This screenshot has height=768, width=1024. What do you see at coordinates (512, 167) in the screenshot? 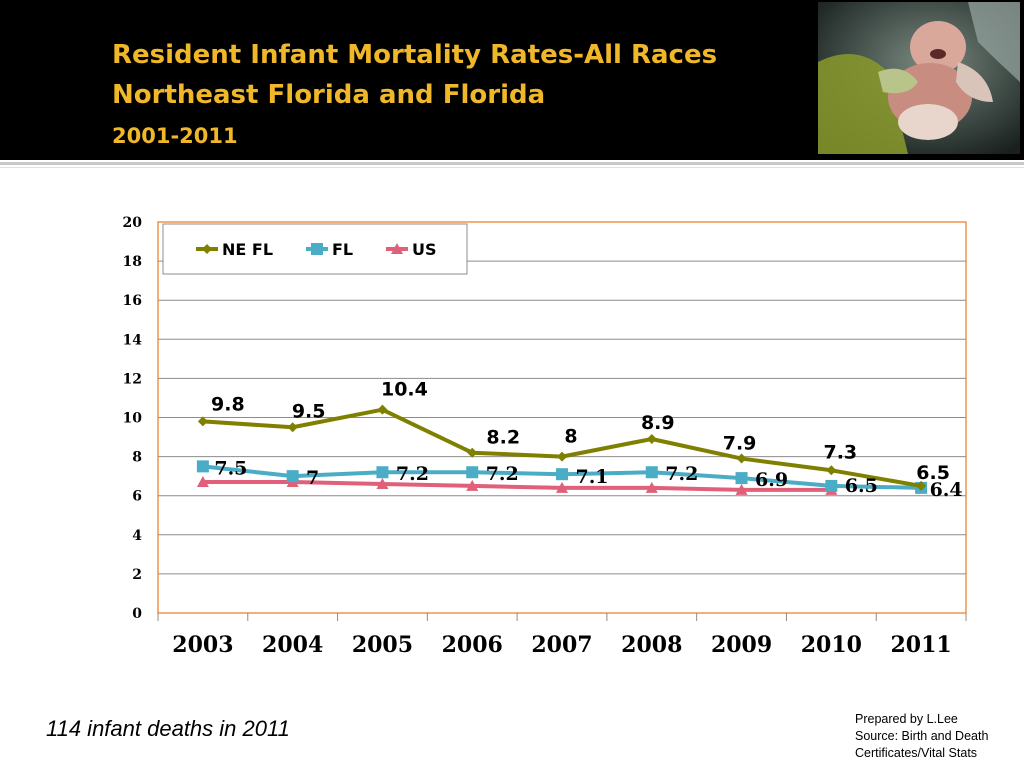
I see `header-divider-thin` at bounding box center [512, 167].